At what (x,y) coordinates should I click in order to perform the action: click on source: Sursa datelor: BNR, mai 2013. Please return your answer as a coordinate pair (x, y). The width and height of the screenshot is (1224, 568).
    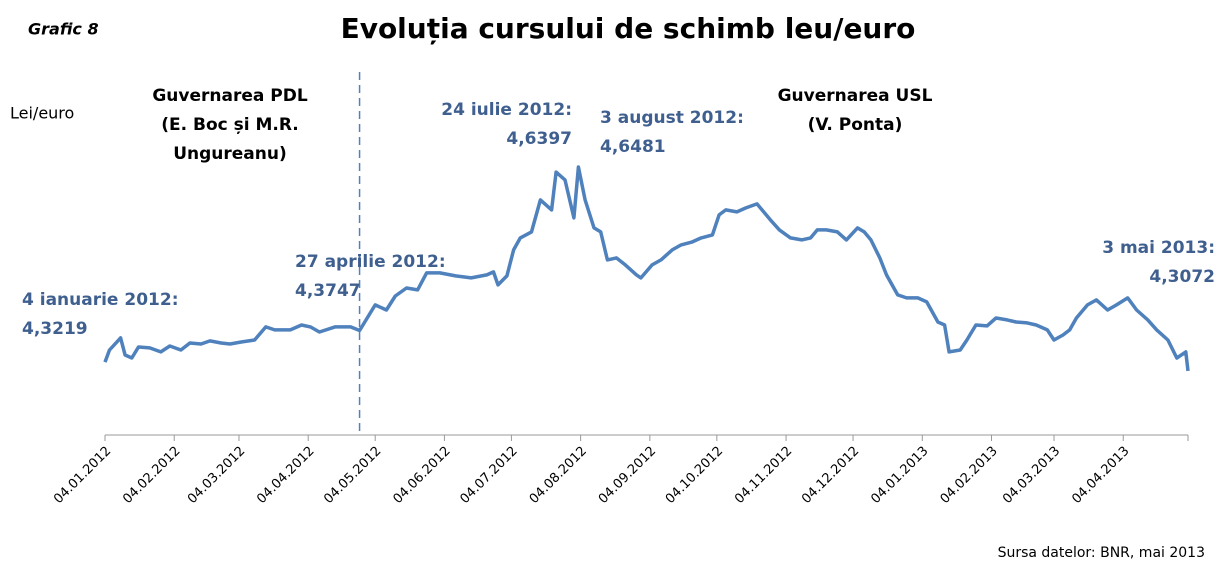
    Looking at the image, I should click on (1101, 553).